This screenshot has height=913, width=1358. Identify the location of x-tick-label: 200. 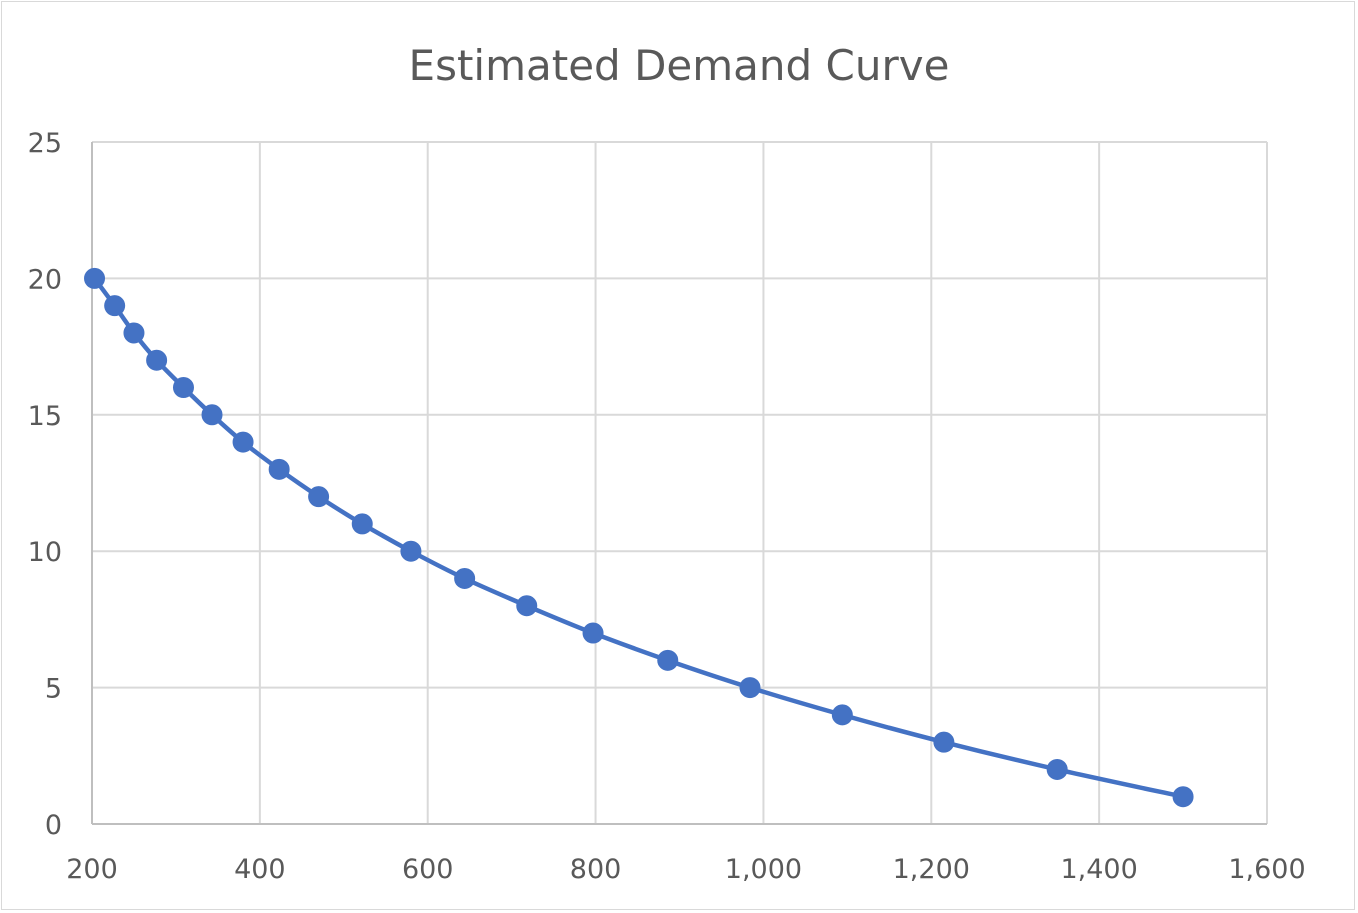
(92, 869).